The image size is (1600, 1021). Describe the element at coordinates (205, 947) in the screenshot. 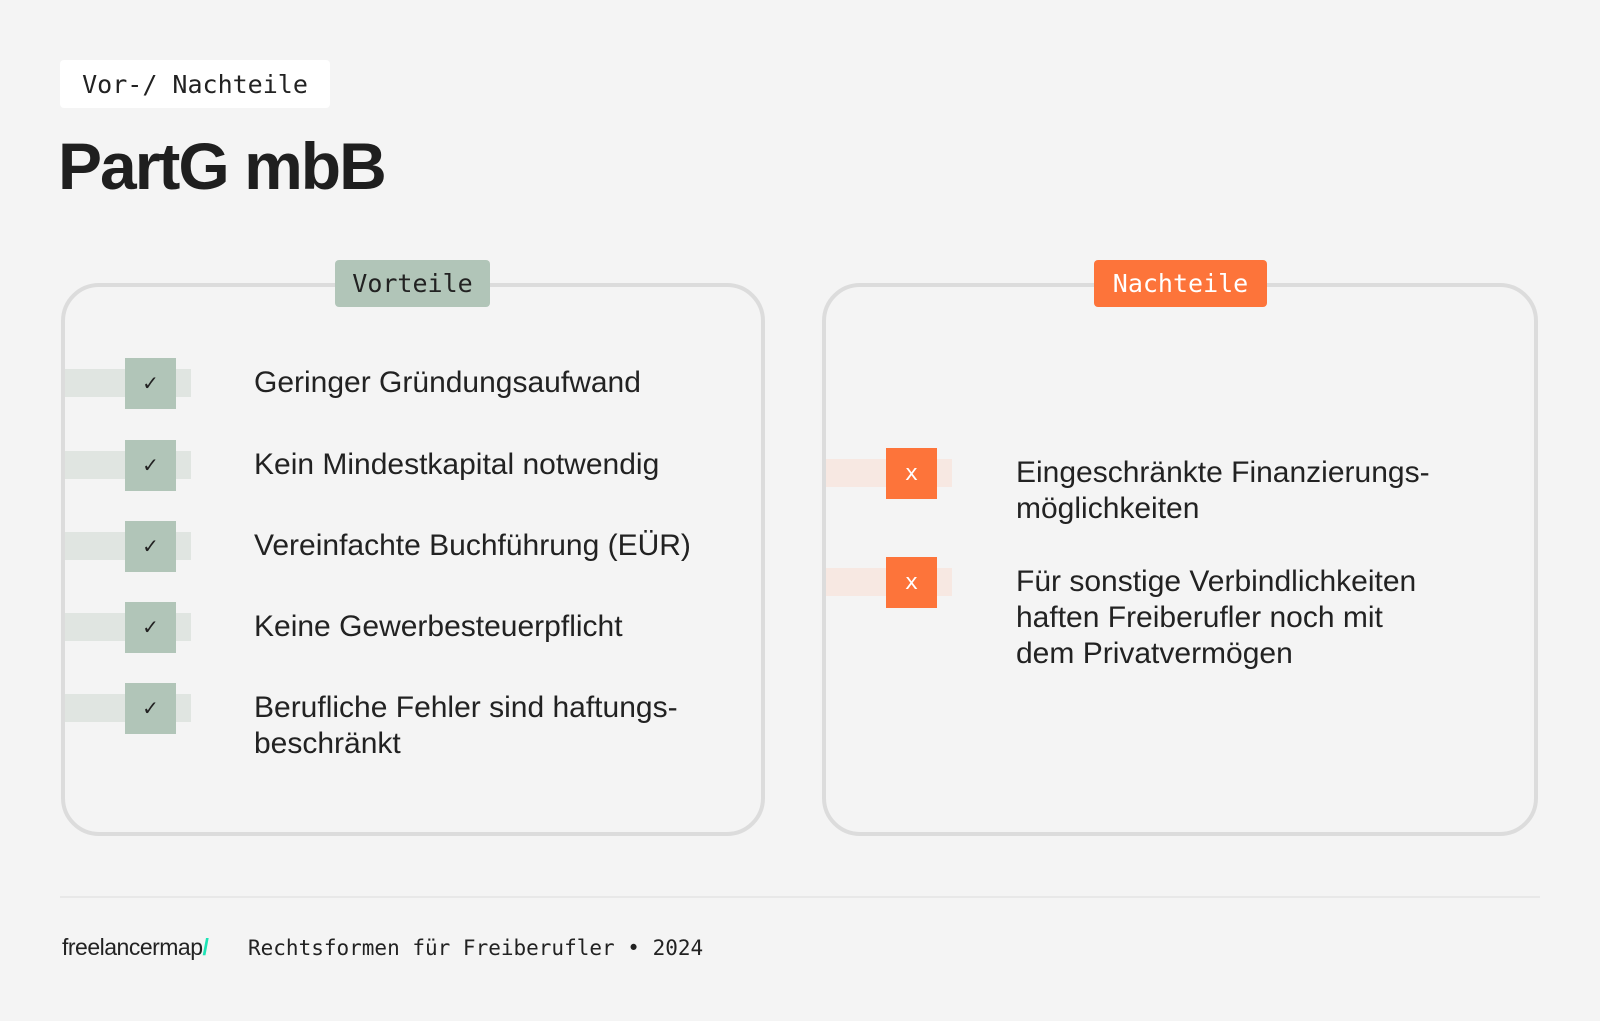

I see `logo-slash: /` at that location.